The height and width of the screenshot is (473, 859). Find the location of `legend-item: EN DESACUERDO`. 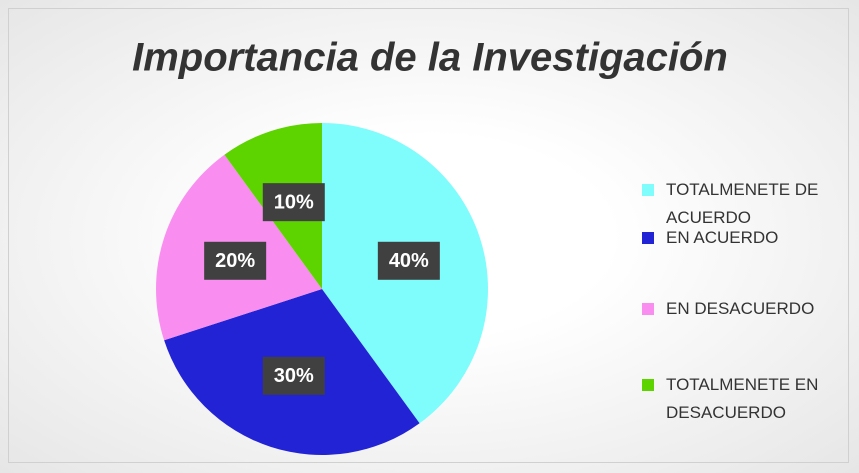

legend-item: EN DESACUERDO is located at coordinates (740, 309).